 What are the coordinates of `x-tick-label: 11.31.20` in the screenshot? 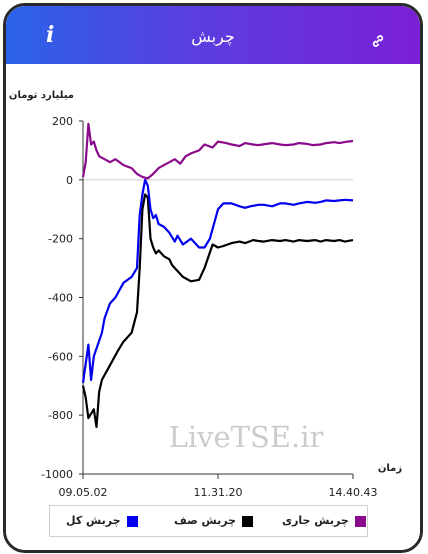 It's located at (218, 492).